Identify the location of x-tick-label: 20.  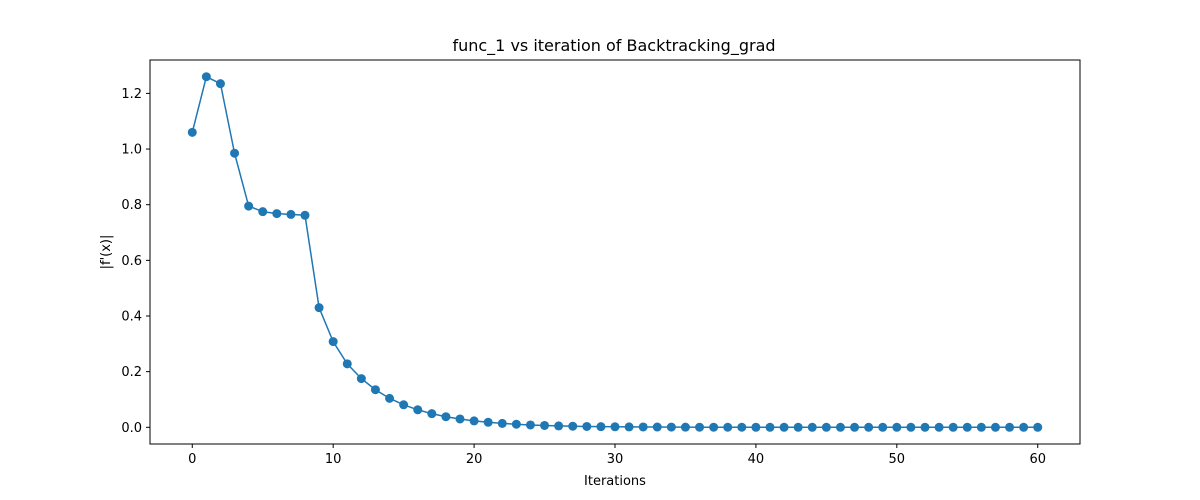
(474, 459).